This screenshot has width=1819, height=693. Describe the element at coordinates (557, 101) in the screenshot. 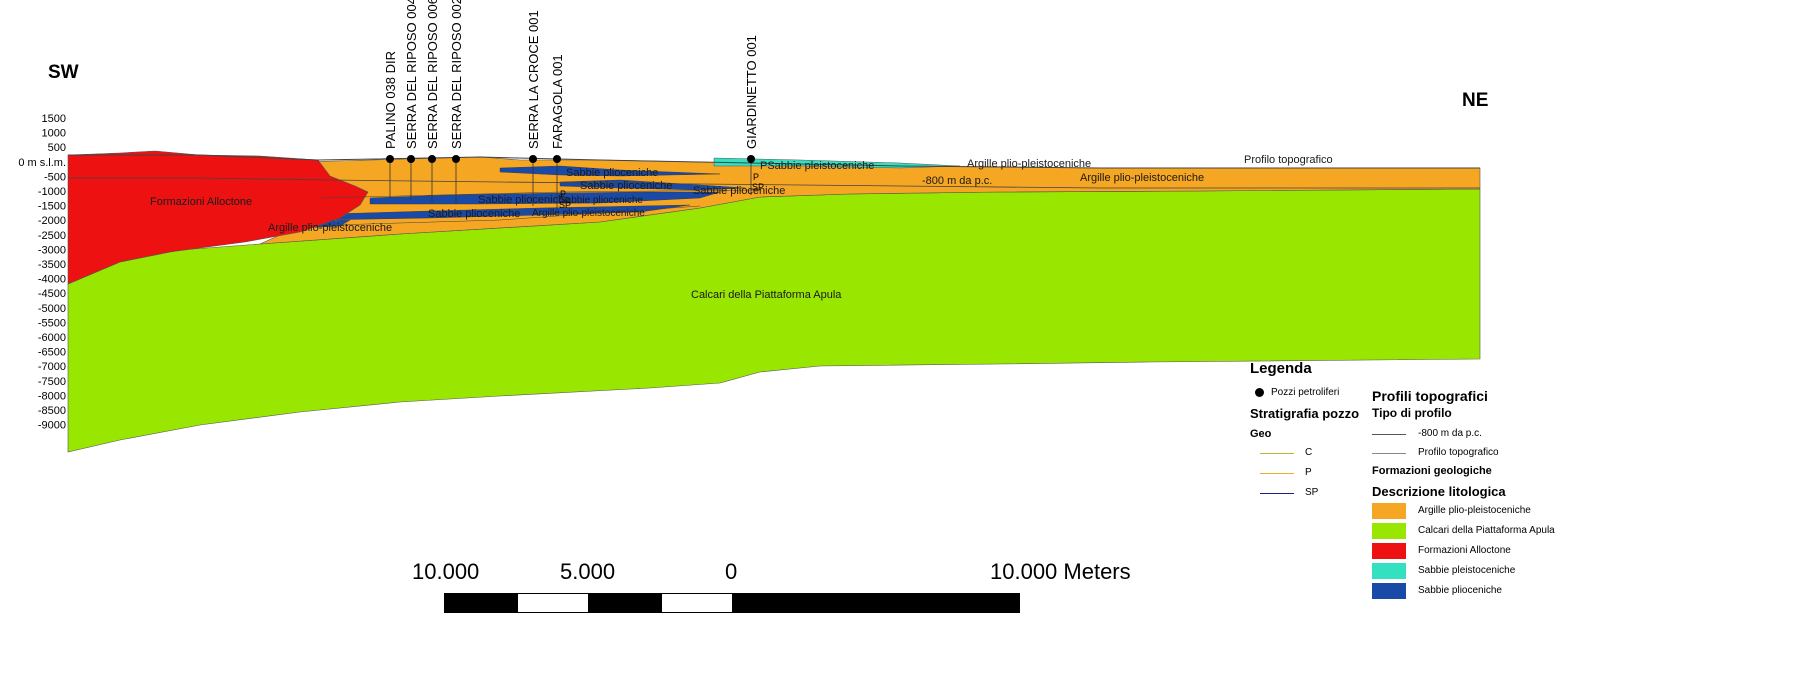

I see `well-name-label: FARAGOLA 001` at that location.